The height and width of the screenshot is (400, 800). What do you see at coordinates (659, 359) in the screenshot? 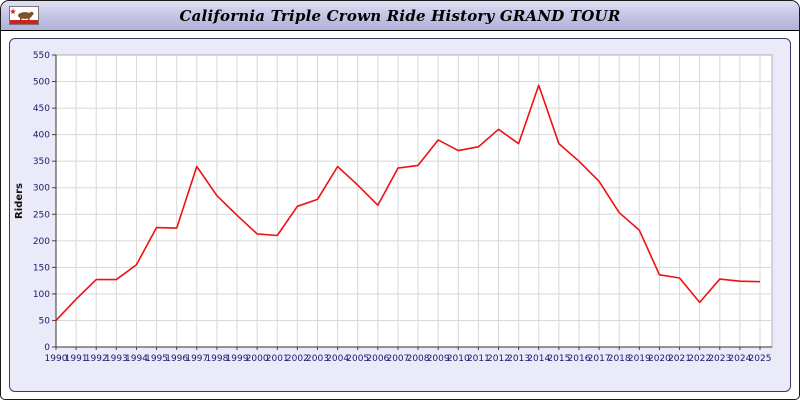
I see `x-tick-label: 2020` at bounding box center [659, 359].